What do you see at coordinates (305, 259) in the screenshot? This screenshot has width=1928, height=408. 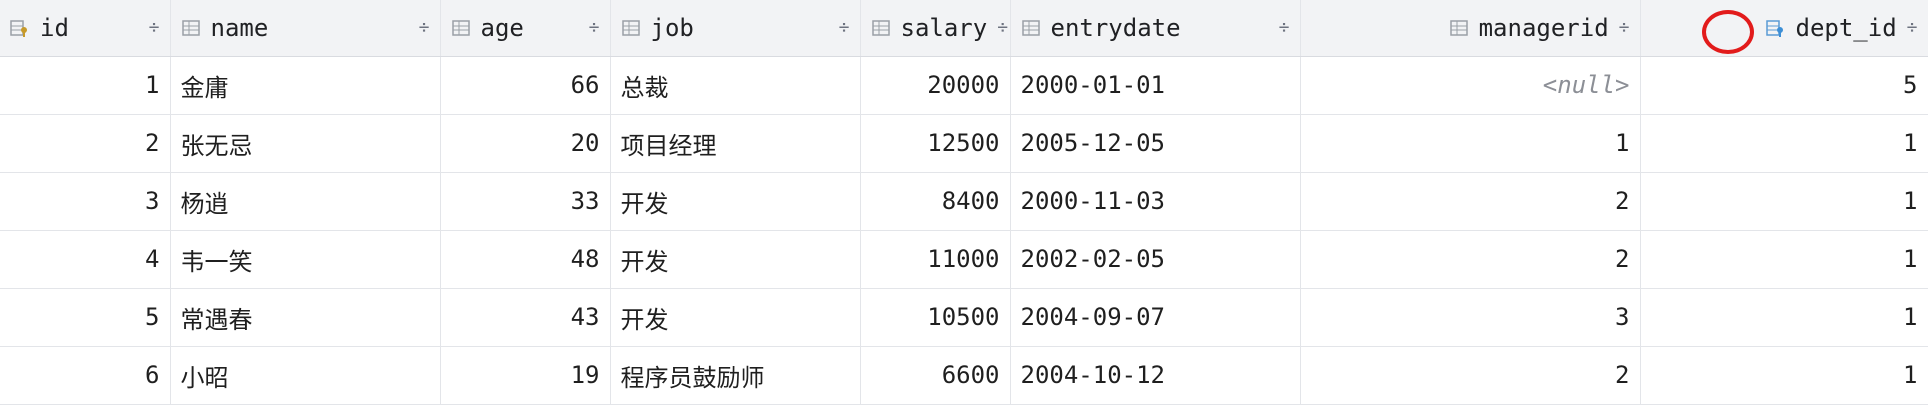 I see `cell-name: 韦一笑` at bounding box center [305, 259].